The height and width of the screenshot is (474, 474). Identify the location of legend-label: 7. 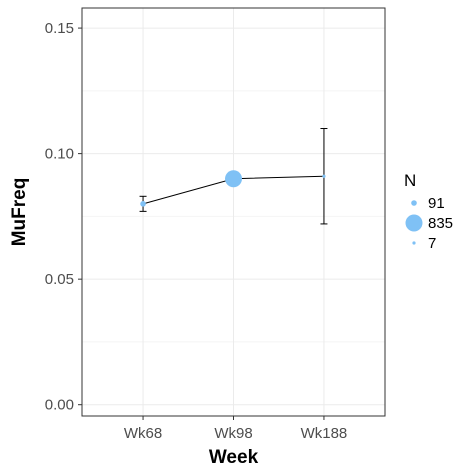
(432, 243).